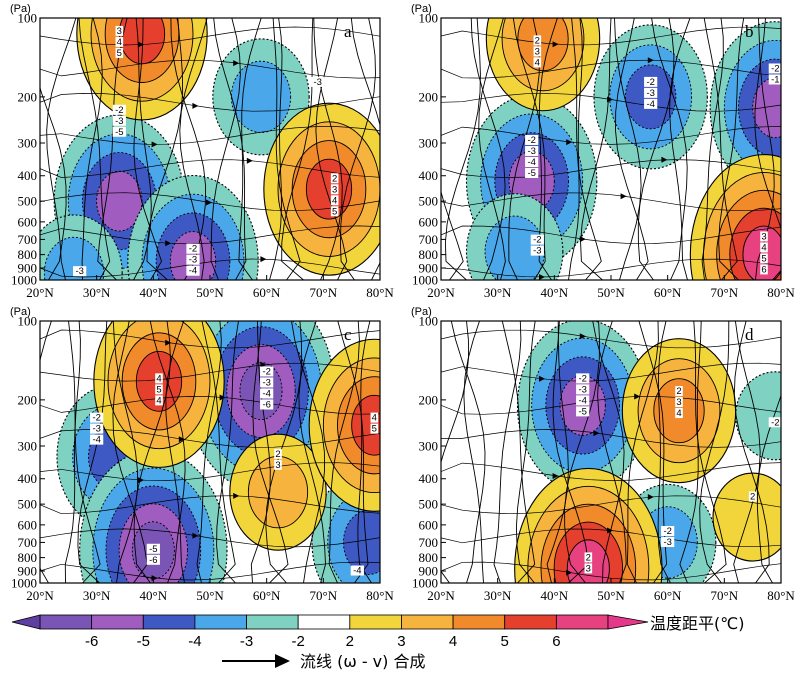 This screenshot has width=800, height=676. I want to click on streamline-legend-label: 流线 (ω - v) 合成, so click(362, 661).